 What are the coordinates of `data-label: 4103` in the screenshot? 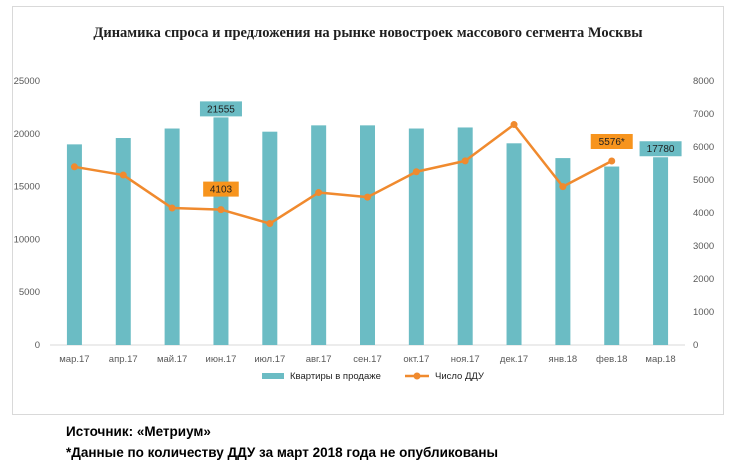 It's located at (221, 190).